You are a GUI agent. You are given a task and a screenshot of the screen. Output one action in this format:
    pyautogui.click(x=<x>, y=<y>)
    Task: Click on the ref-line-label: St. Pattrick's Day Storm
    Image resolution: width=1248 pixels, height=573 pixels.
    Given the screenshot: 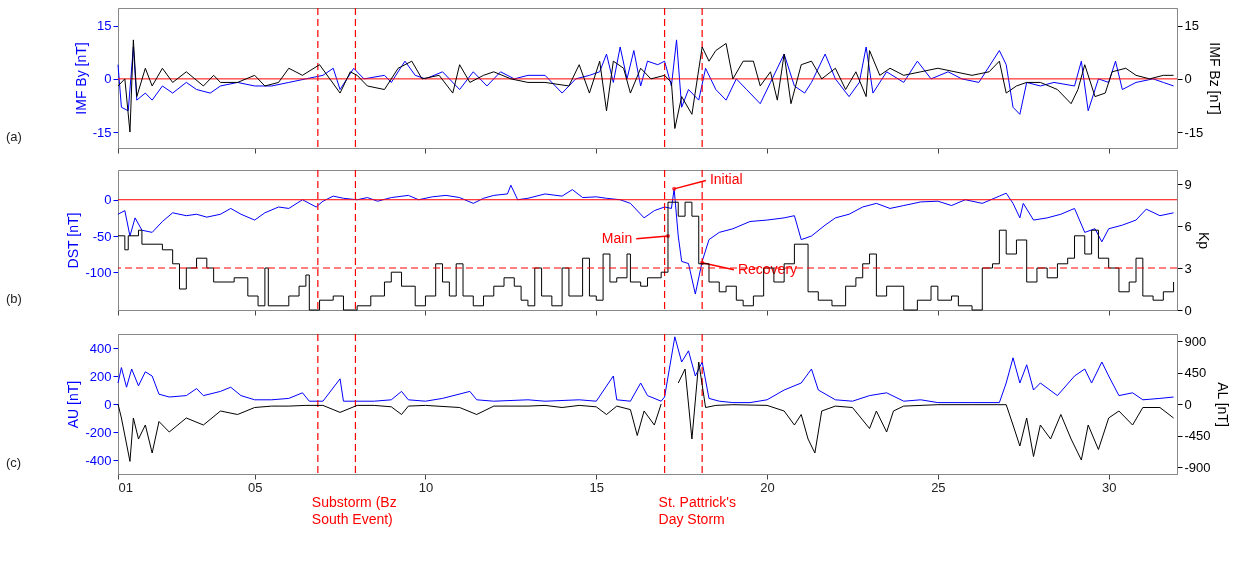 What is the action you would take?
    pyautogui.click(x=697, y=510)
    